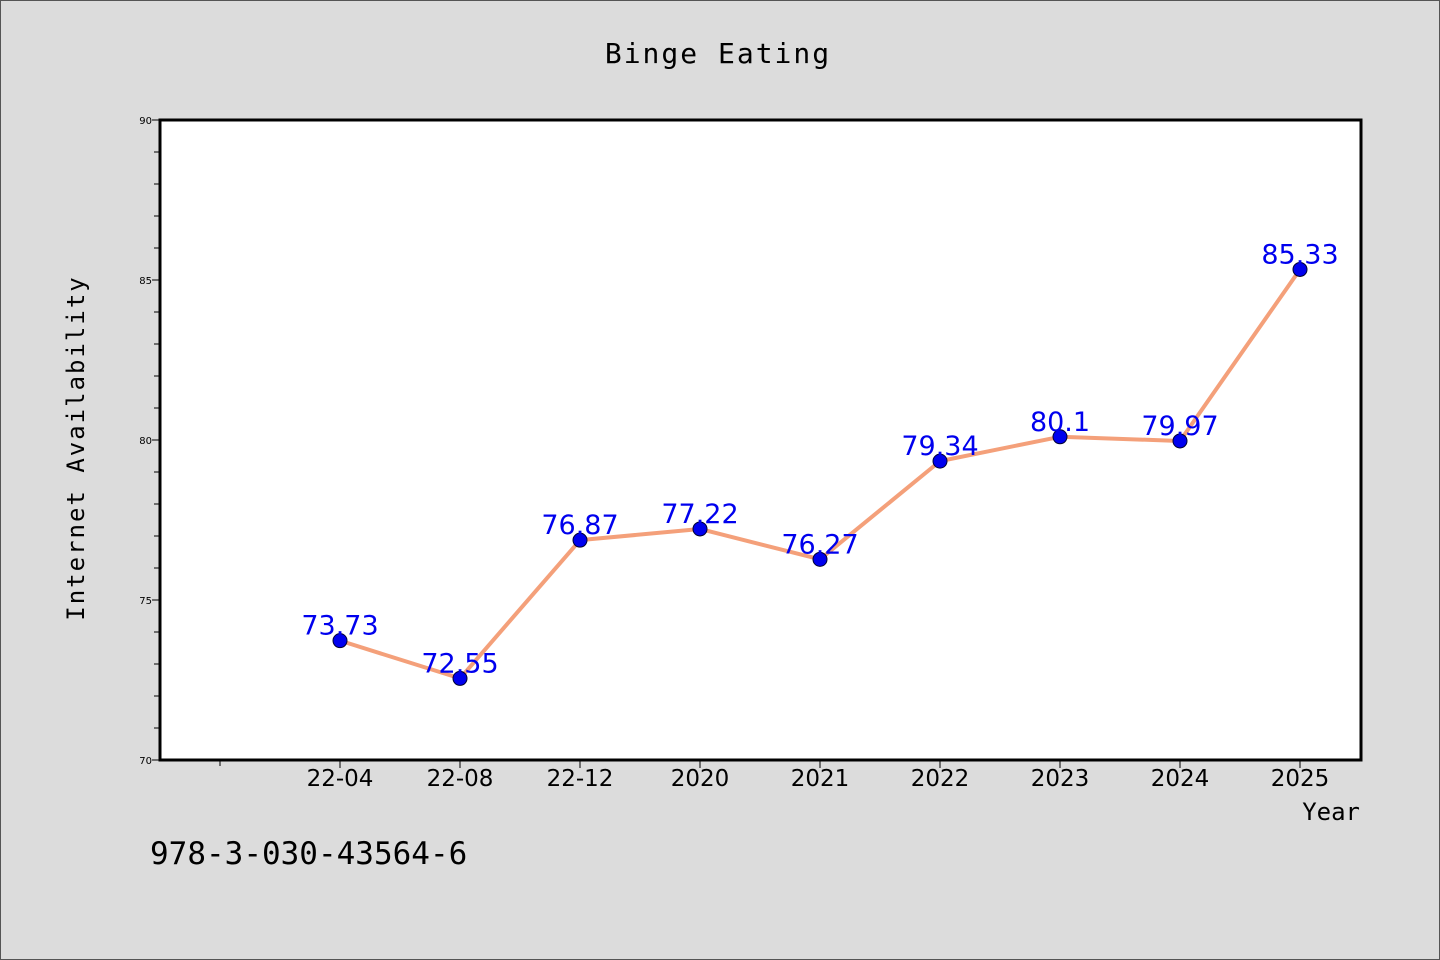 Image resolution: width=1440 pixels, height=960 pixels. I want to click on y-tick-label: 90, so click(145, 121).